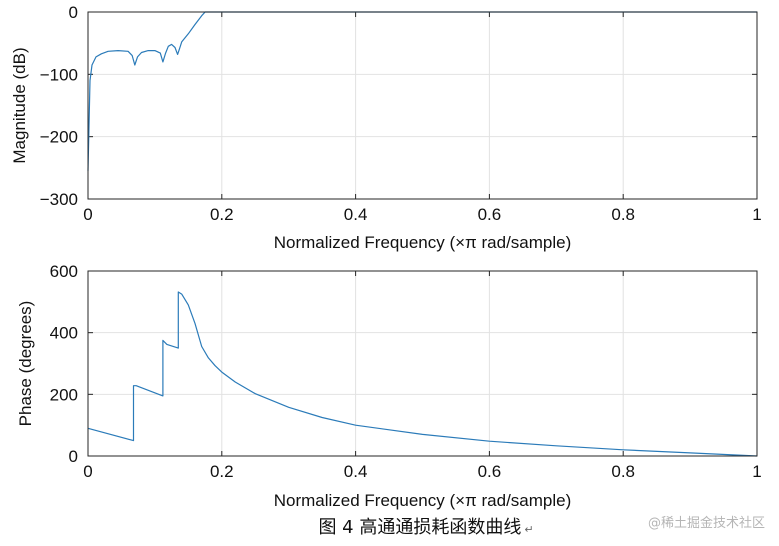  Describe the element at coordinates (25, 364) in the screenshot. I see `phase-y-axis-title: Phase (degrees)` at that location.